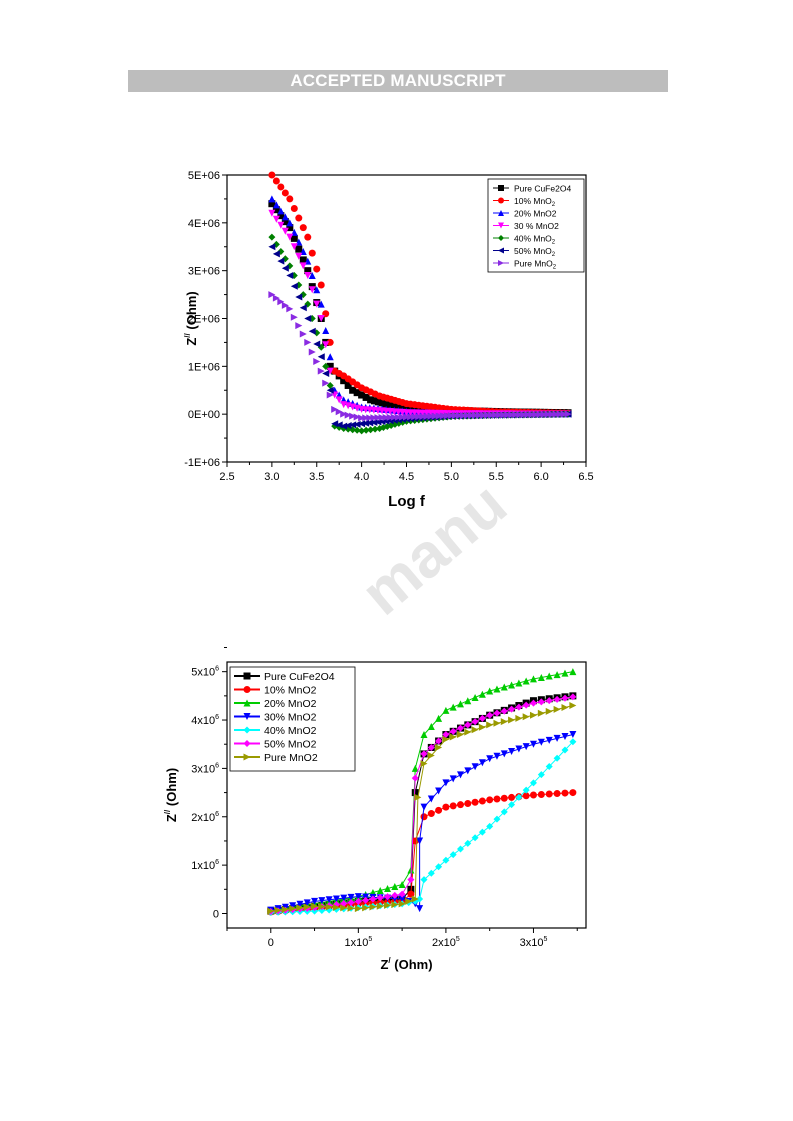 Image resolution: width=793 pixels, height=1121 pixels. I want to click on y-tick-label: 3x10⁶, so click(205, 768).